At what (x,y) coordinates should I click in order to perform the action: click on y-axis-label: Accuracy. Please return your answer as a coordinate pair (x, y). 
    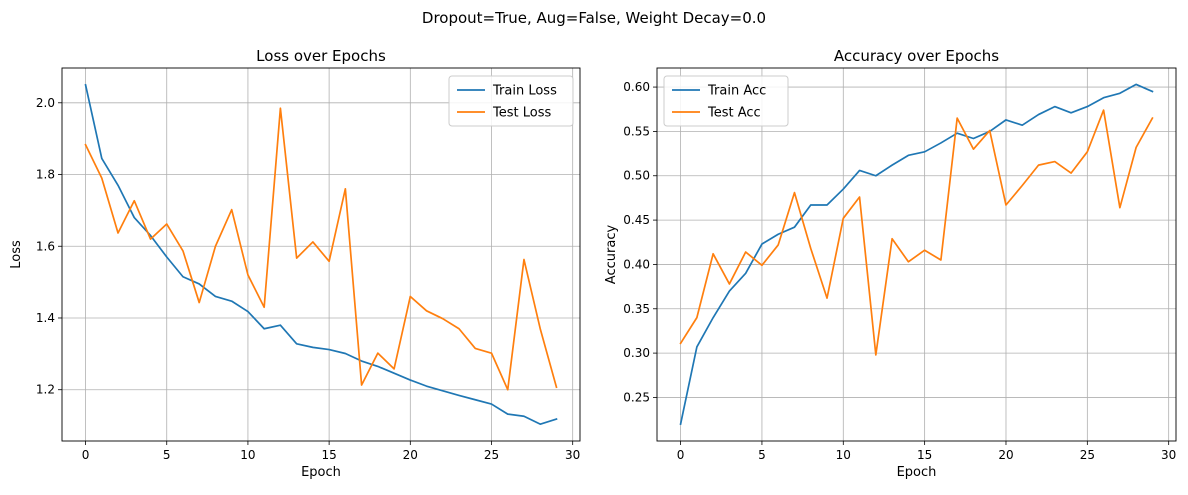
    Looking at the image, I should click on (611, 255).